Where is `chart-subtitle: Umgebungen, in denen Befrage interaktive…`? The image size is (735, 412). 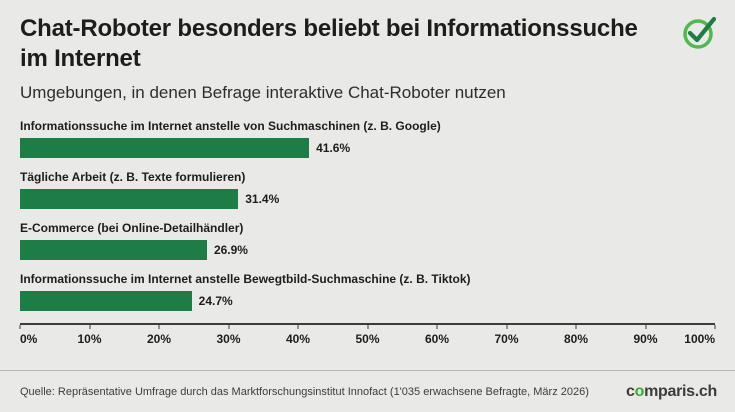 chart-subtitle: Umgebungen, in denen Befrage interaktive… is located at coordinates (263, 92).